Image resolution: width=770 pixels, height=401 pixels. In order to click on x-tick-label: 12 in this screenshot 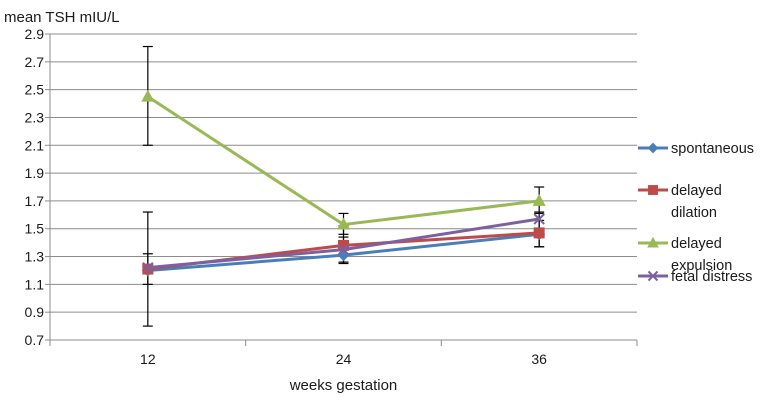, I will do `click(148, 359)`.